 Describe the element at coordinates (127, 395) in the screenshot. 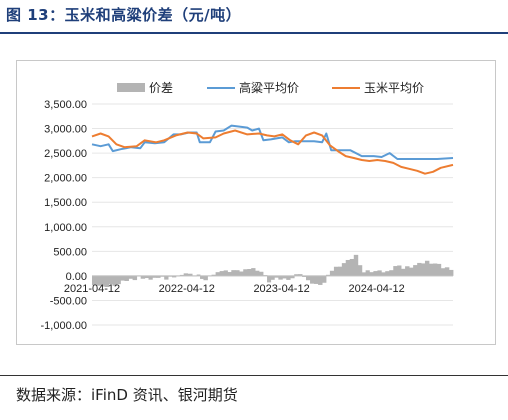

I see `source-note: 数据来源：iFinD 资讯、银河期货` at that location.